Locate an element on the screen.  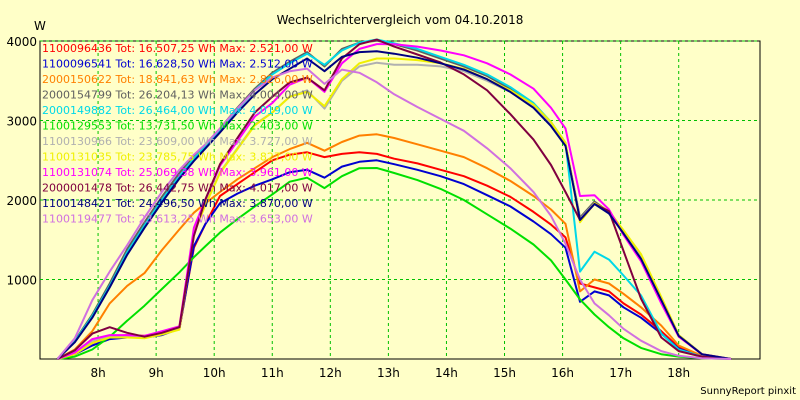
y-tick-label: 4000 is located at coordinates (21, 42).